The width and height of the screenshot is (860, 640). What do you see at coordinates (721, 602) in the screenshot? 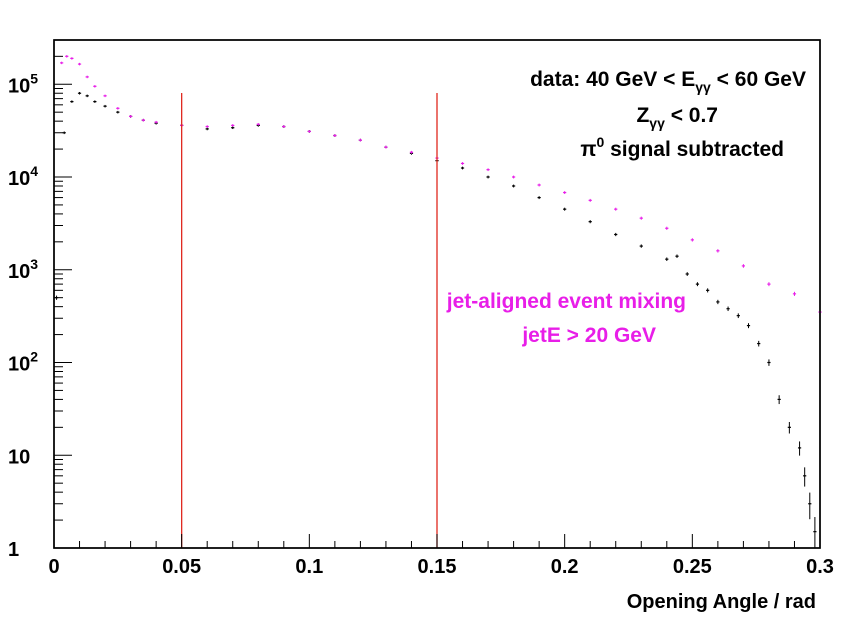
I see `x-axis-title: Opening Angle / rad` at bounding box center [721, 602].